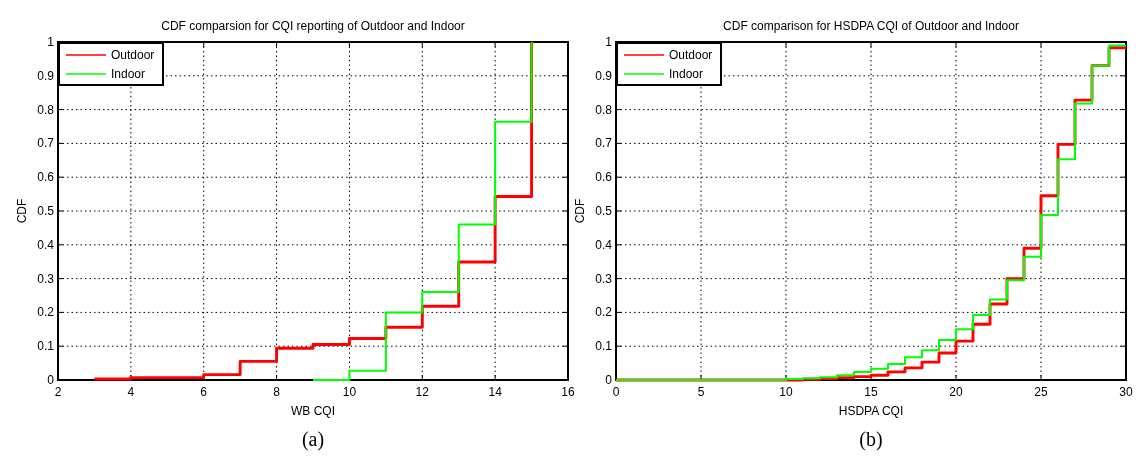 The width and height of the screenshot is (1144, 461). Describe the element at coordinates (956, 392) in the screenshot. I see `x-tick-label: 20` at that location.